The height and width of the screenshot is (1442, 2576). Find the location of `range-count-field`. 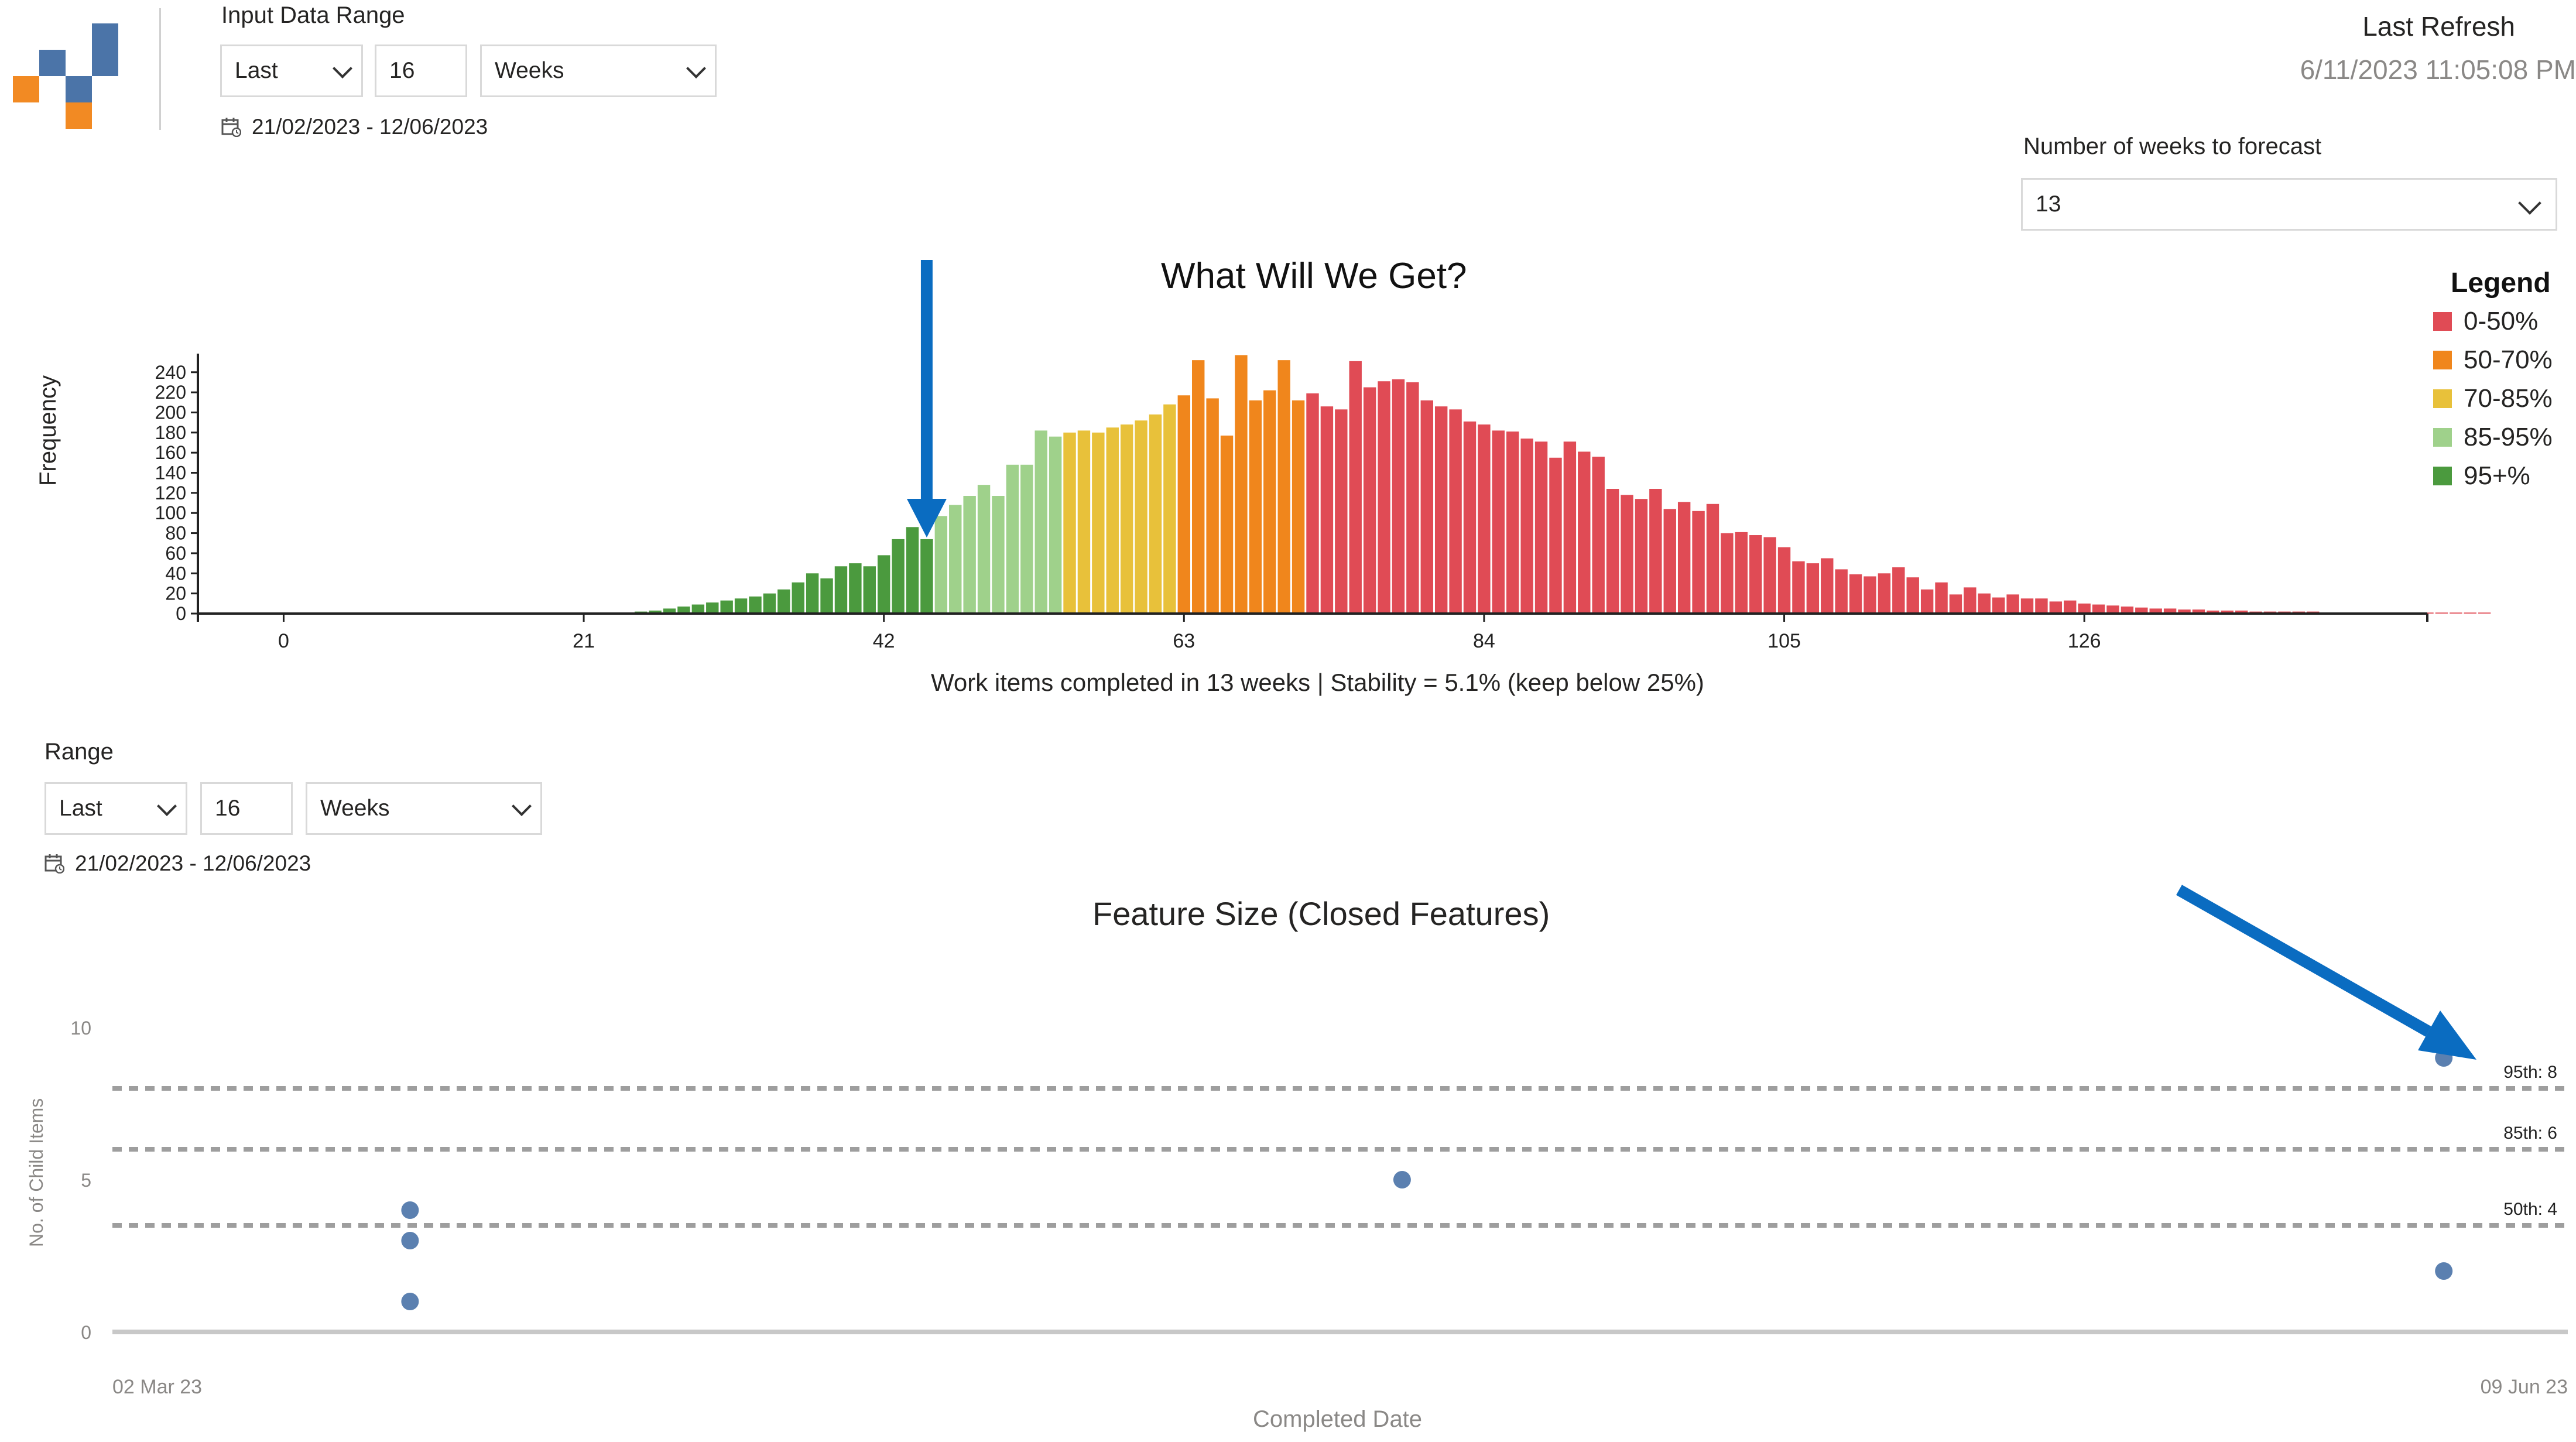

range-count-field is located at coordinates (253, 808).